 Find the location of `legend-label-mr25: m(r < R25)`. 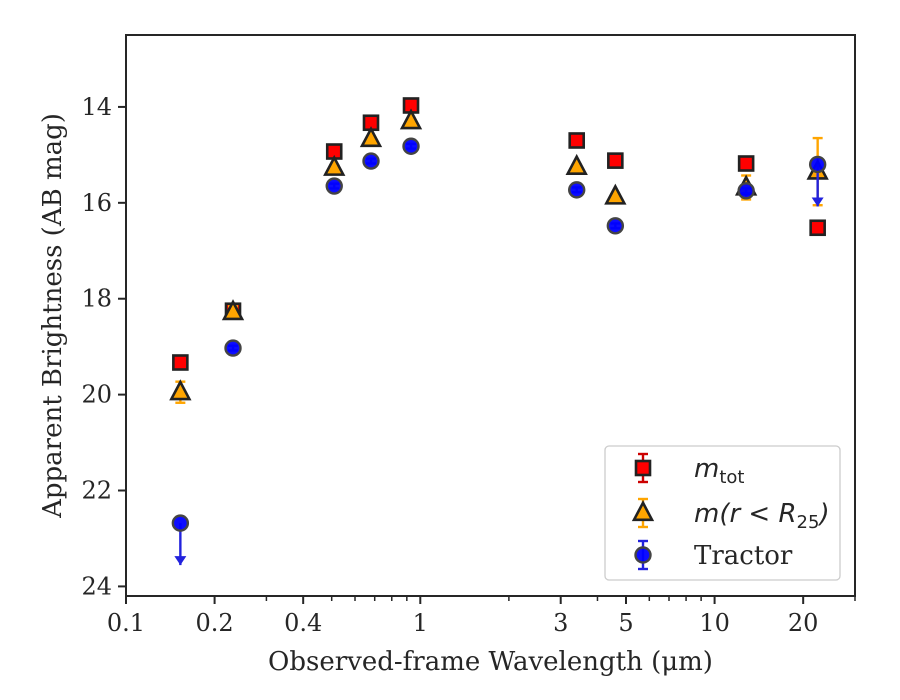

legend-label-mr25: m(r < R25) is located at coordinates (762, 516).